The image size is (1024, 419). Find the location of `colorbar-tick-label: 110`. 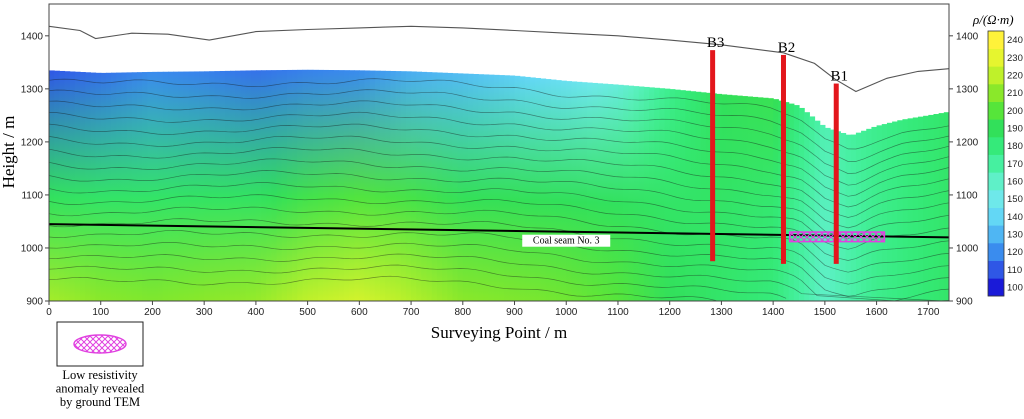

colorbar-tick-label: 110 is located at coordinates (1014, 270).